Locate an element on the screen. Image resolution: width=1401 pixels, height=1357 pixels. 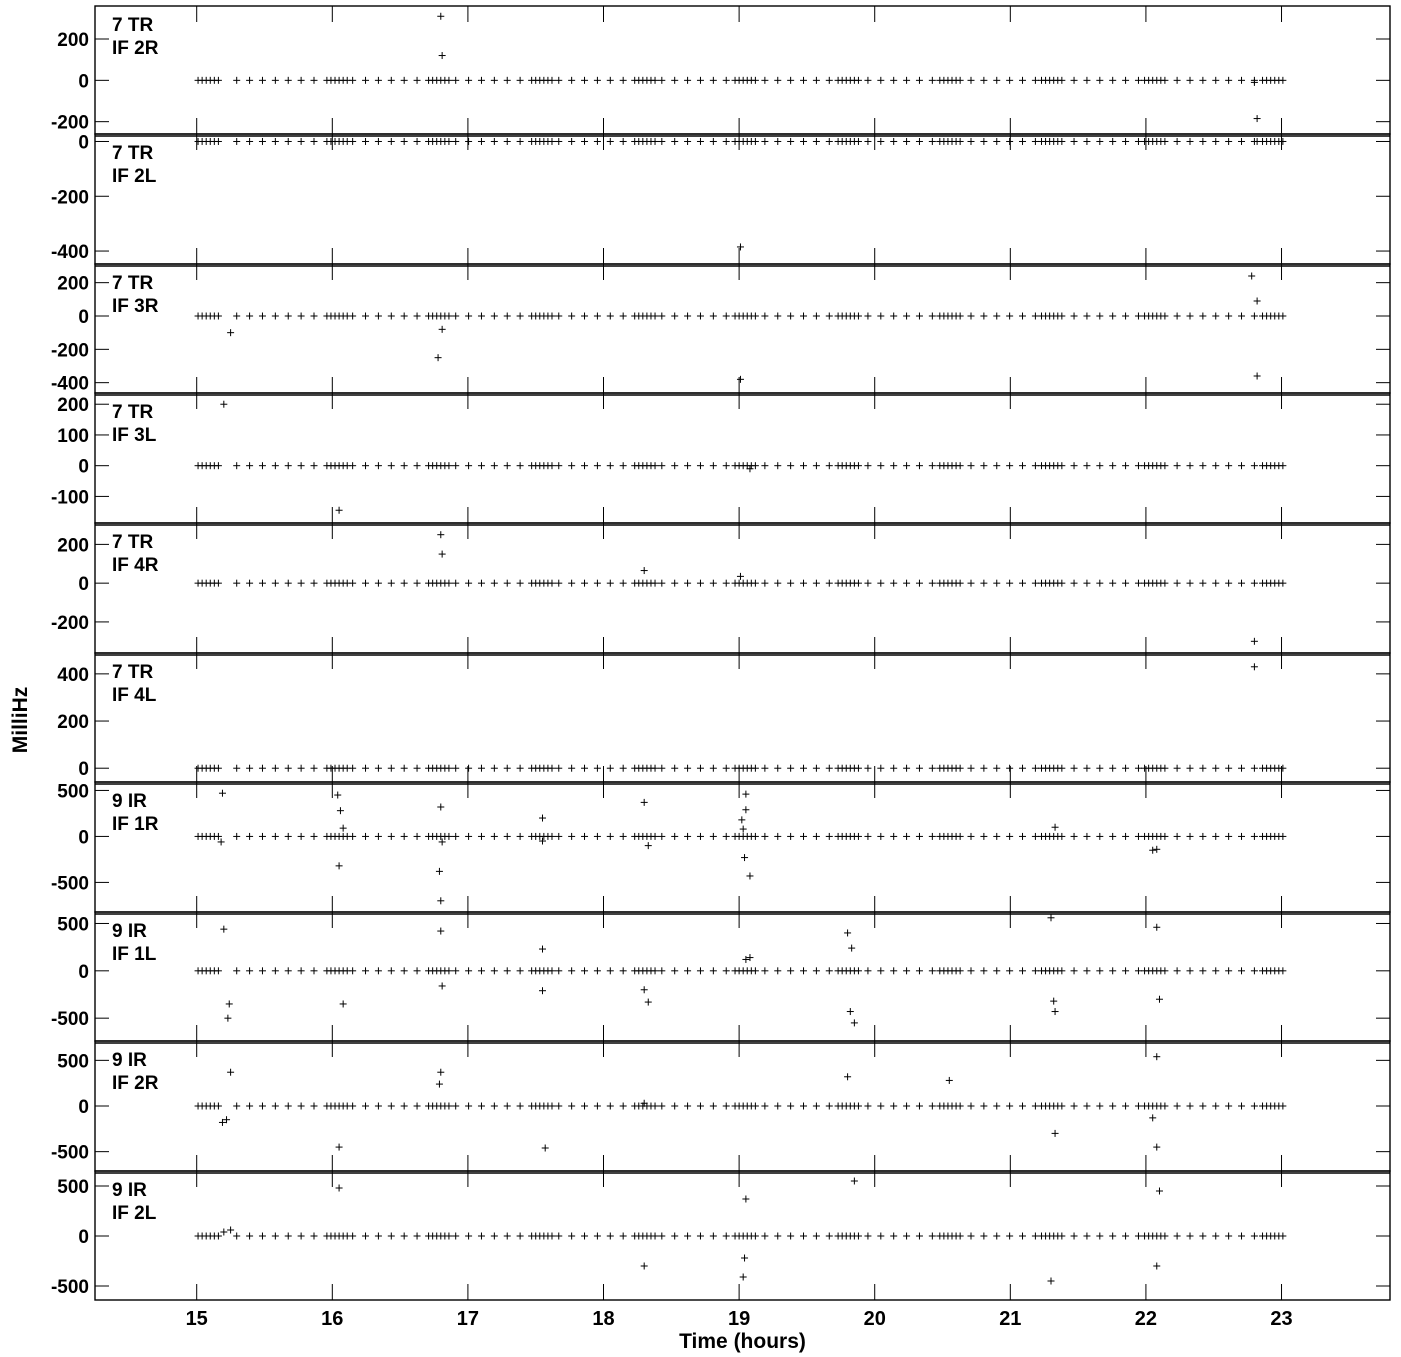
y-tick-label: -500 is located at coordinates (70, 1153).